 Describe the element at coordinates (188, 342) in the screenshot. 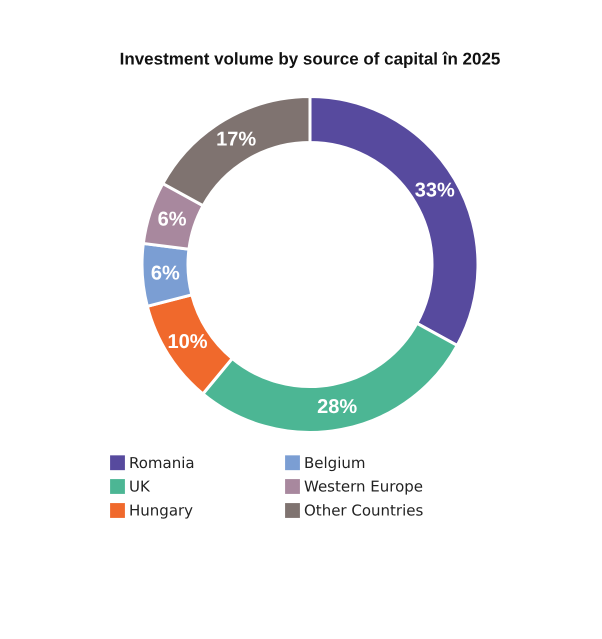

I see `data-label: 10%` at that location.